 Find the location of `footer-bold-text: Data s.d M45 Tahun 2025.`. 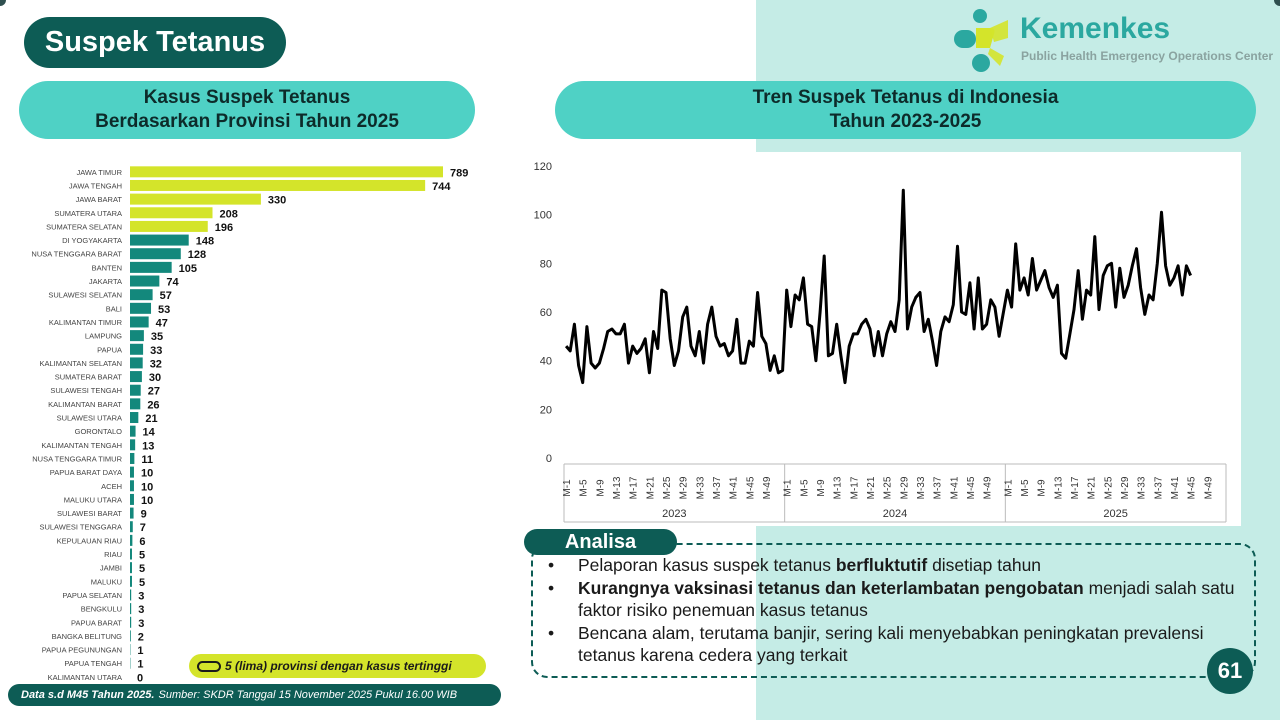

footer-bold-text: Data s.d M45 Tahun 2025. is located at coordinates (88, 695).